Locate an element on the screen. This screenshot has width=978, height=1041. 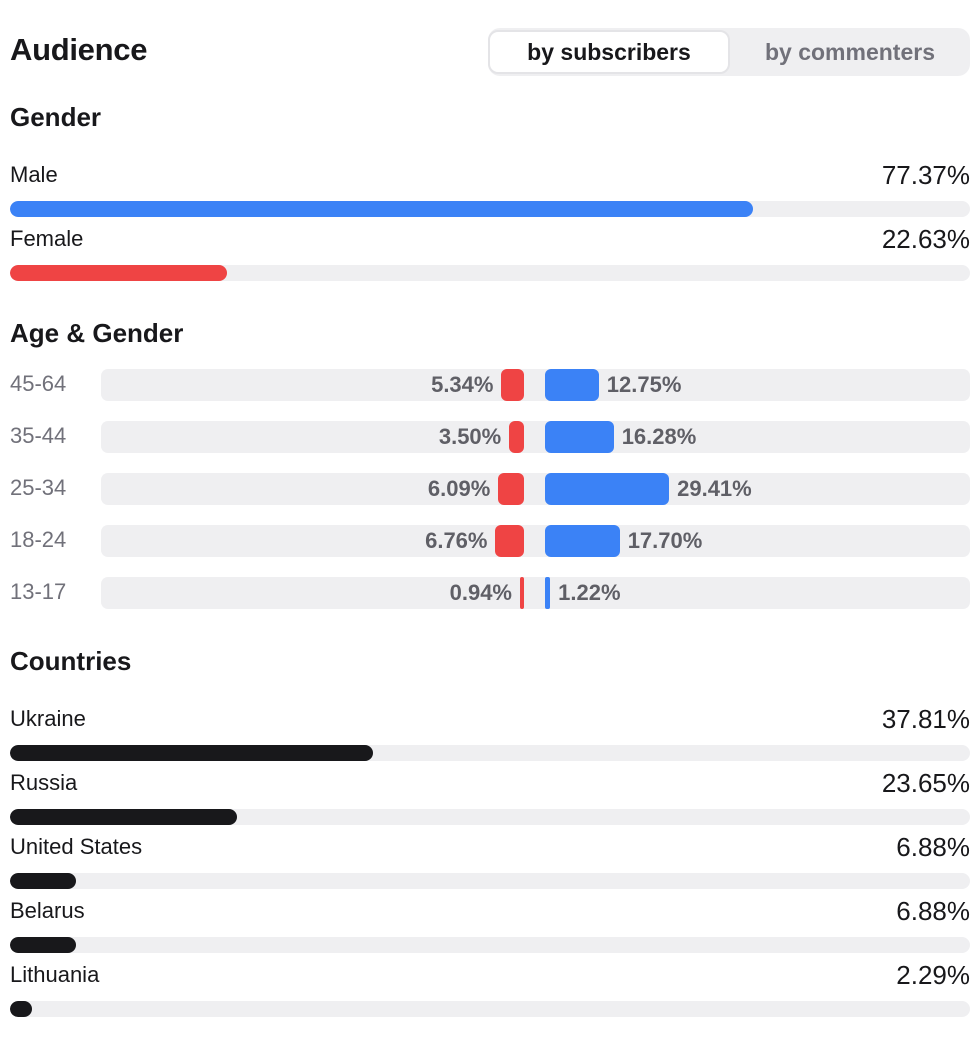
female-pct-label: 6.09% is located at coordinates (459, 488).